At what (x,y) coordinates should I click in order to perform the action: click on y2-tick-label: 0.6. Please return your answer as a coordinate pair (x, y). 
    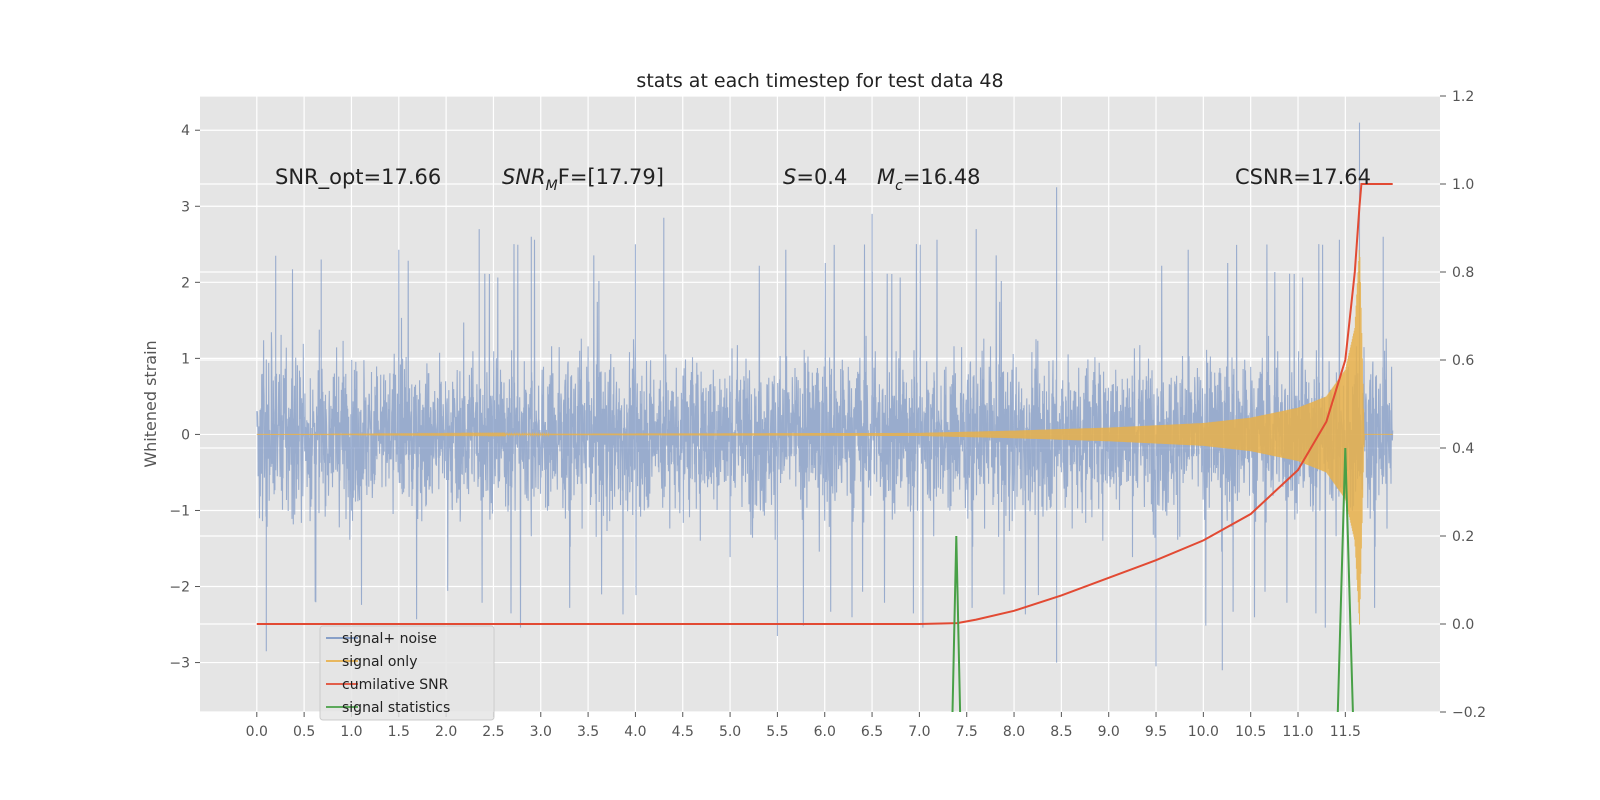
    Looking at the image, I should click on (1463, 361).